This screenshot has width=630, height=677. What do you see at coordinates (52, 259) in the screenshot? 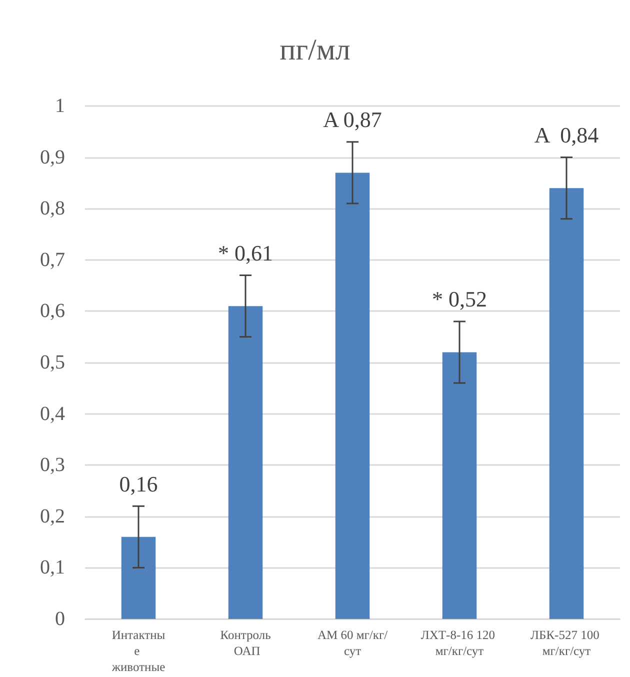
I see `y-tick-label: 0,7` at bounding box center [52, 259].